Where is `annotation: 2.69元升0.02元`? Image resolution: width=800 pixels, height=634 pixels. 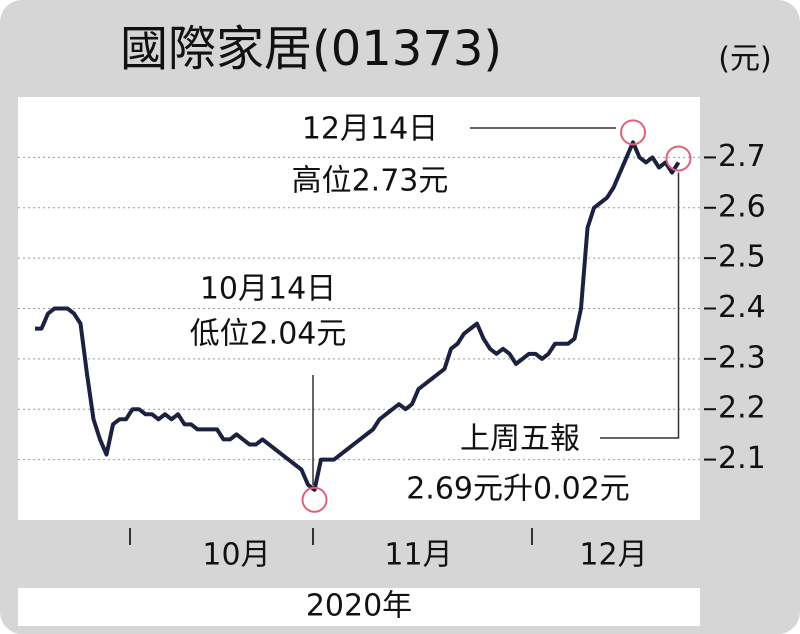
annotation: 2.69元升0.02元 is located at coordinates (518, 489).